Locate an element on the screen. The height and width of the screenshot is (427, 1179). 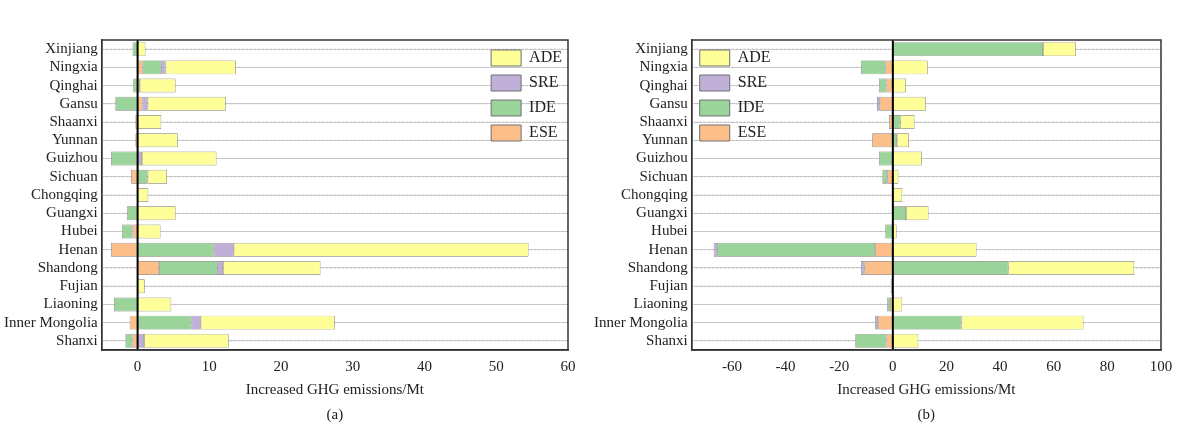
text: (a) is located at coordinates (335, 414).